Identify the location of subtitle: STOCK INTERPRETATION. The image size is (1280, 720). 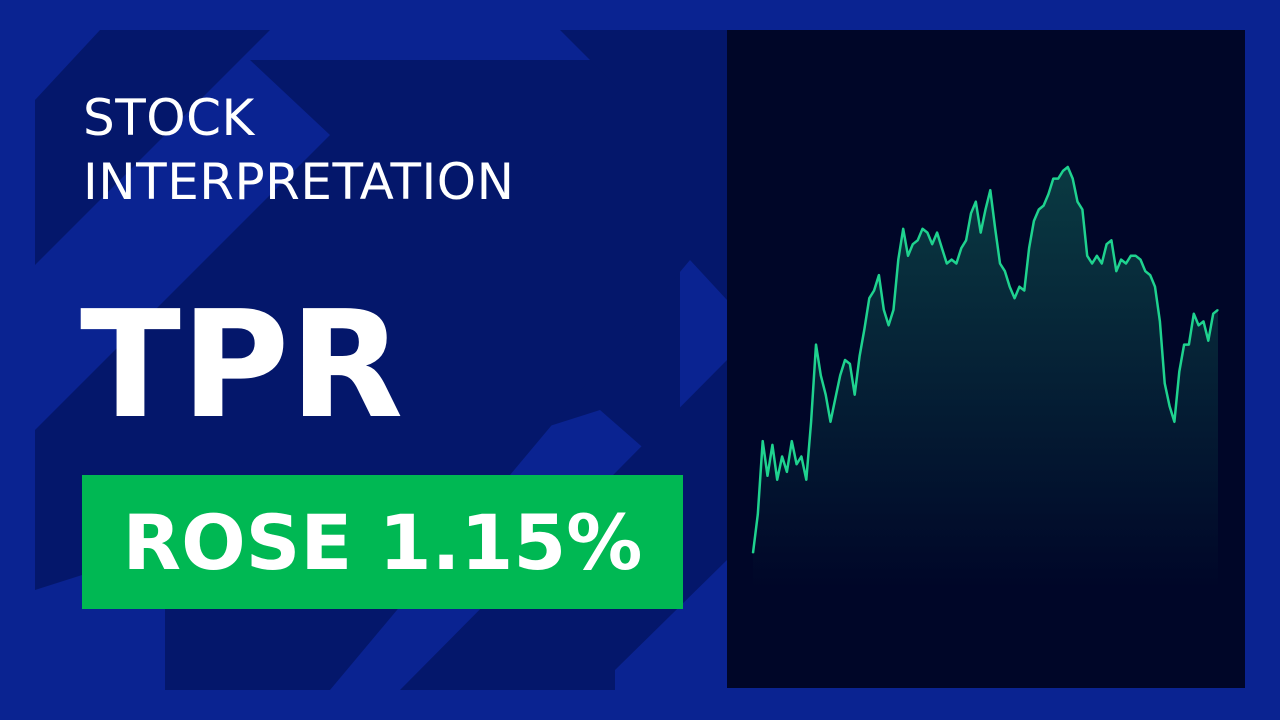
(299, 150).